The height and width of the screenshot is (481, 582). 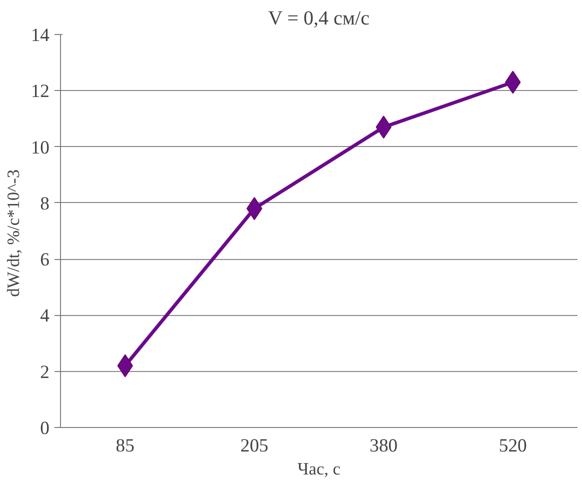 I want to click on x-tick-label: 85, so click(x=125, y=446).